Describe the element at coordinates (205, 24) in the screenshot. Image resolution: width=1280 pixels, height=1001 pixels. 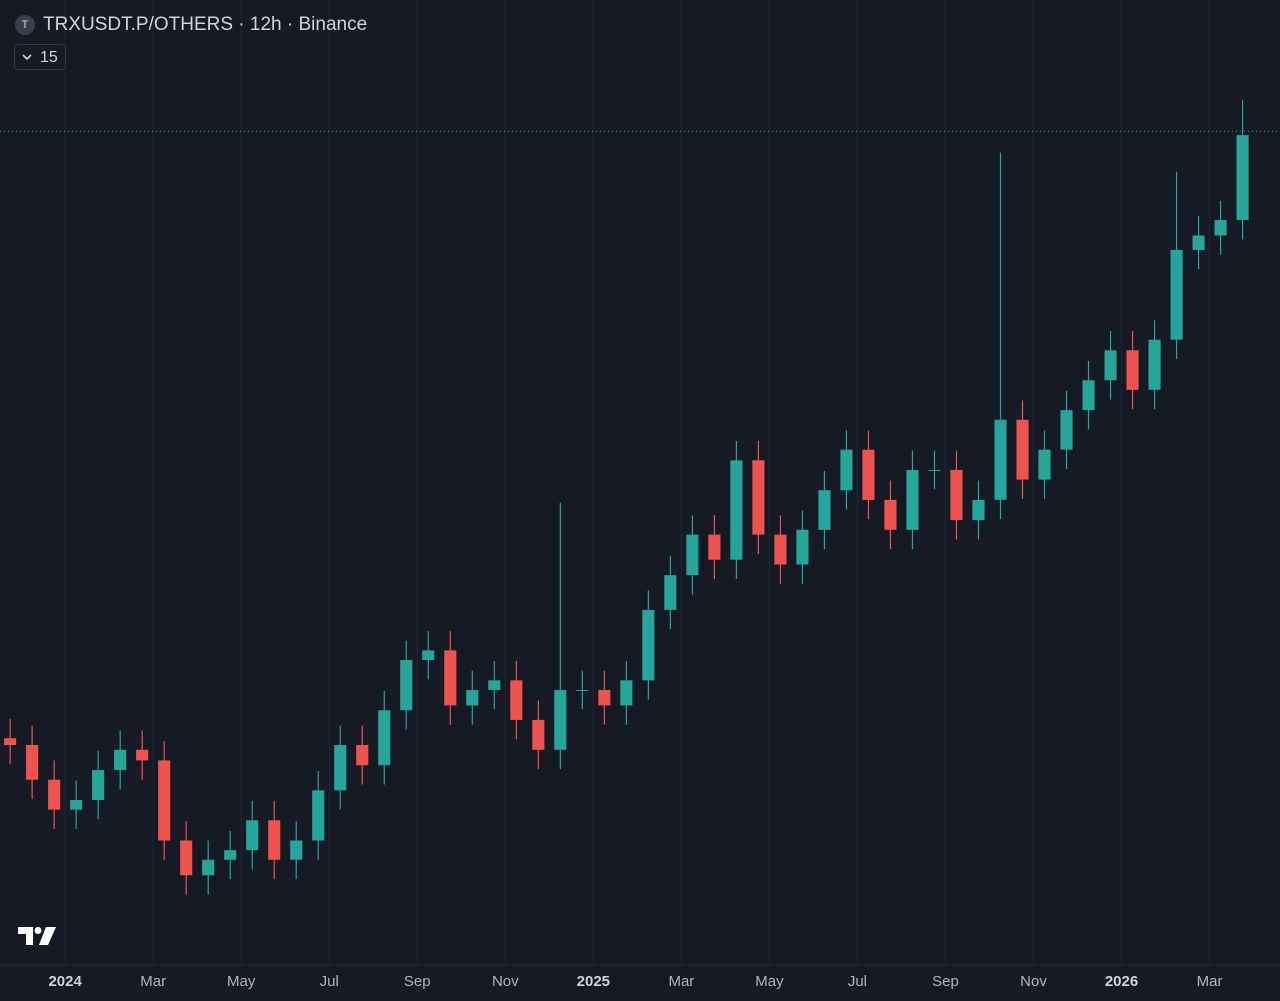
I see `chart-title: TRXUSDT.P/OTHERS · 12h · Binance` at that location.